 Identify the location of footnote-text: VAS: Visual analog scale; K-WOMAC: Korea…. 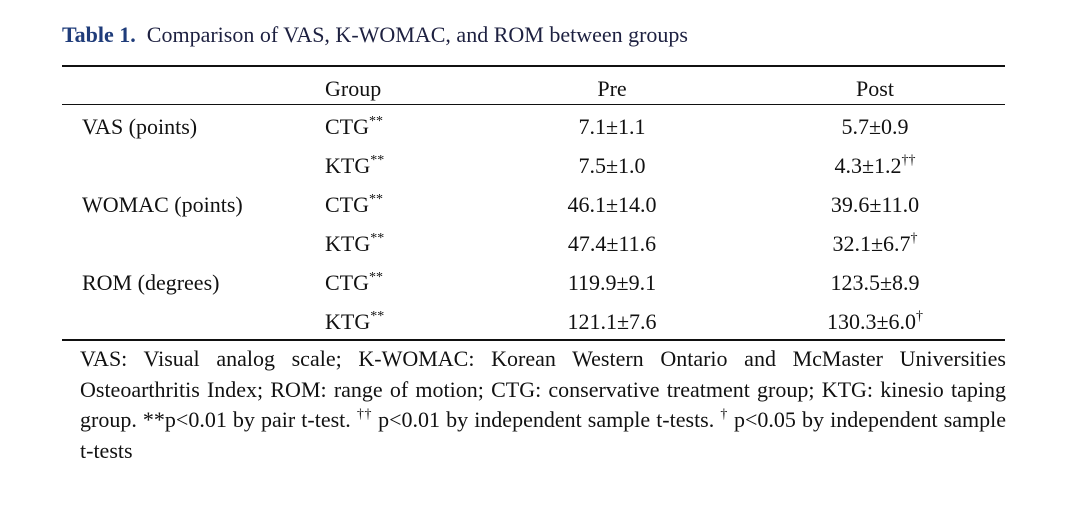
(543, 389).